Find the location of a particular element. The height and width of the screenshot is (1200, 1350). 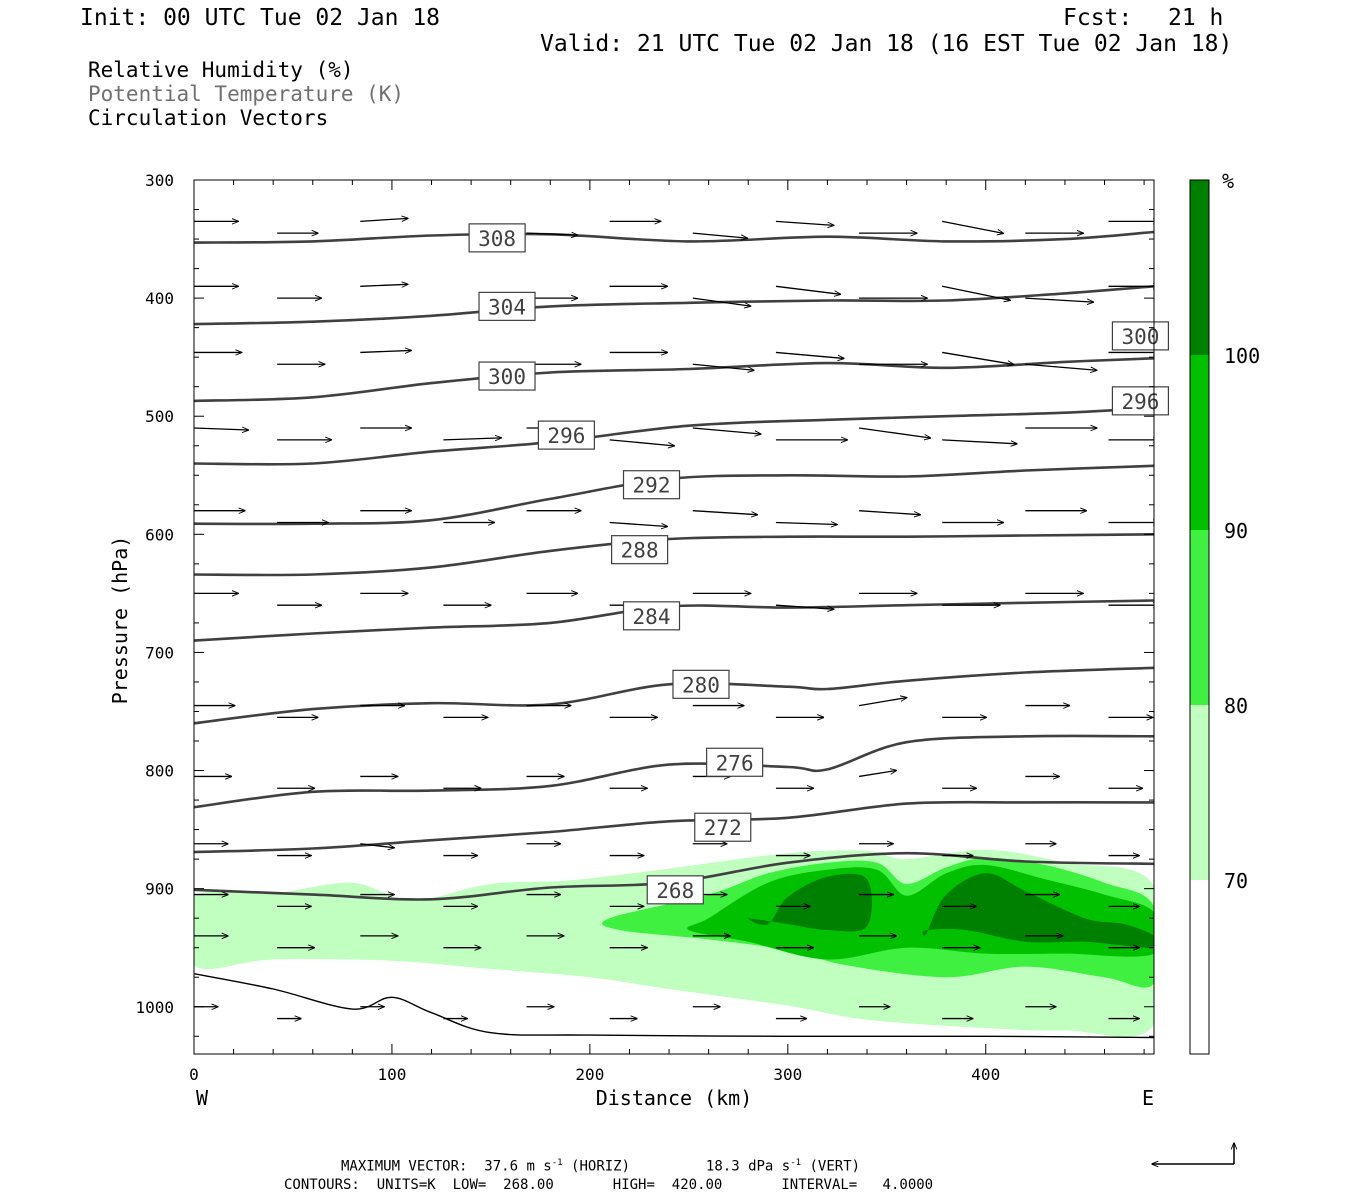

max-vector-vert-exponent: -1 is located at coordinates (796, 1163).